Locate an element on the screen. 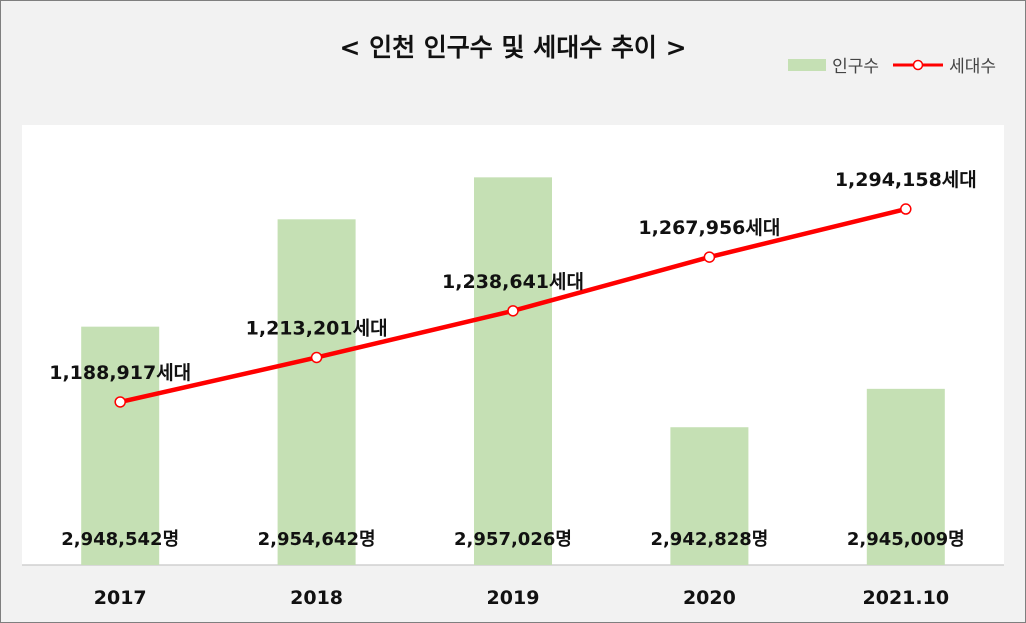 The height and width of the screenshot is (623, 1026). line-data-label: 1,188,917세대 is located at coordinates (120, 373).